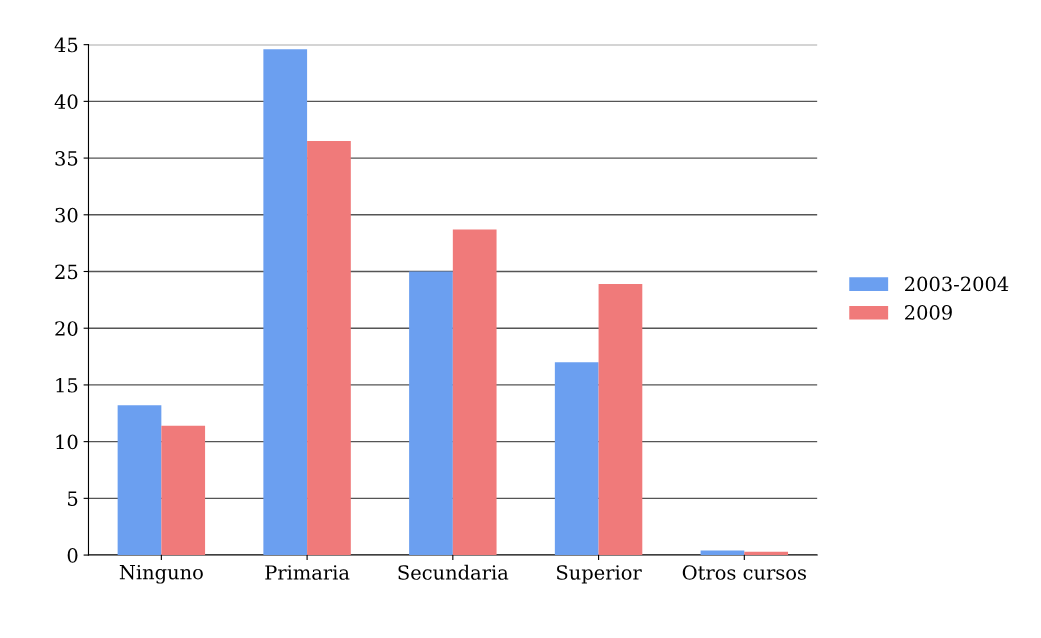 The image size is (1041, 638). I want to click on y-tick-label: 0, so click(72, 555).